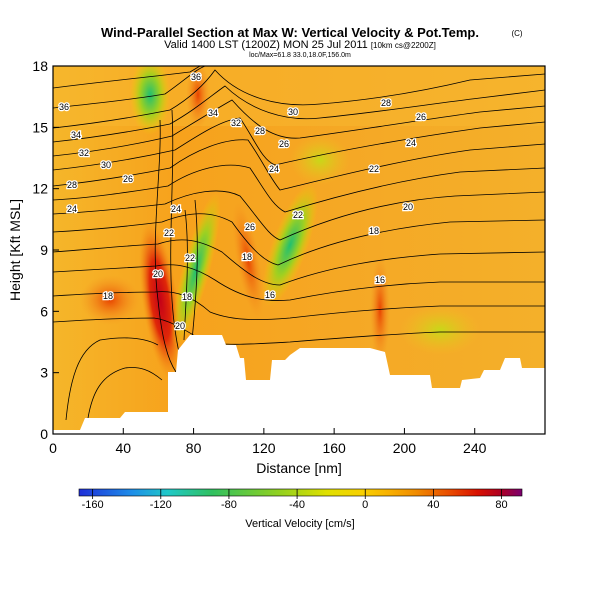 Image resolution: width=600 pixels, height=600 pixels. I want to click on right-weak-downdraft, so click(440, 330).